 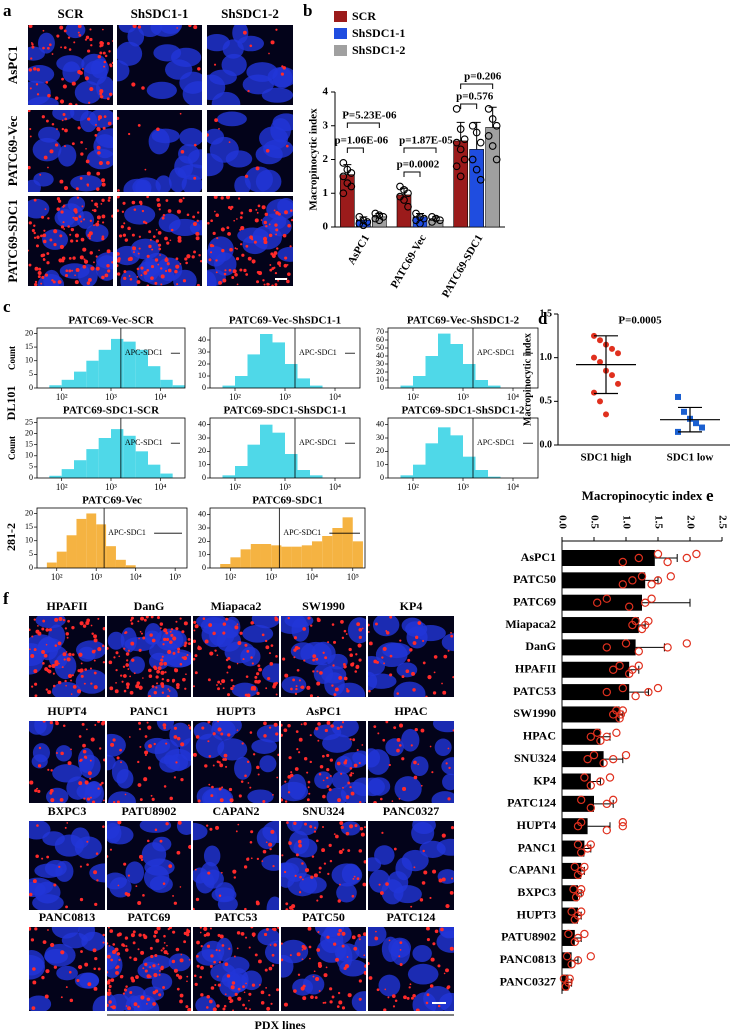 What do you see at coordinates (287, 501) in the screenshot?
I see `histogram-title: PATC69-SDC1` at bounding box center [287, 501].